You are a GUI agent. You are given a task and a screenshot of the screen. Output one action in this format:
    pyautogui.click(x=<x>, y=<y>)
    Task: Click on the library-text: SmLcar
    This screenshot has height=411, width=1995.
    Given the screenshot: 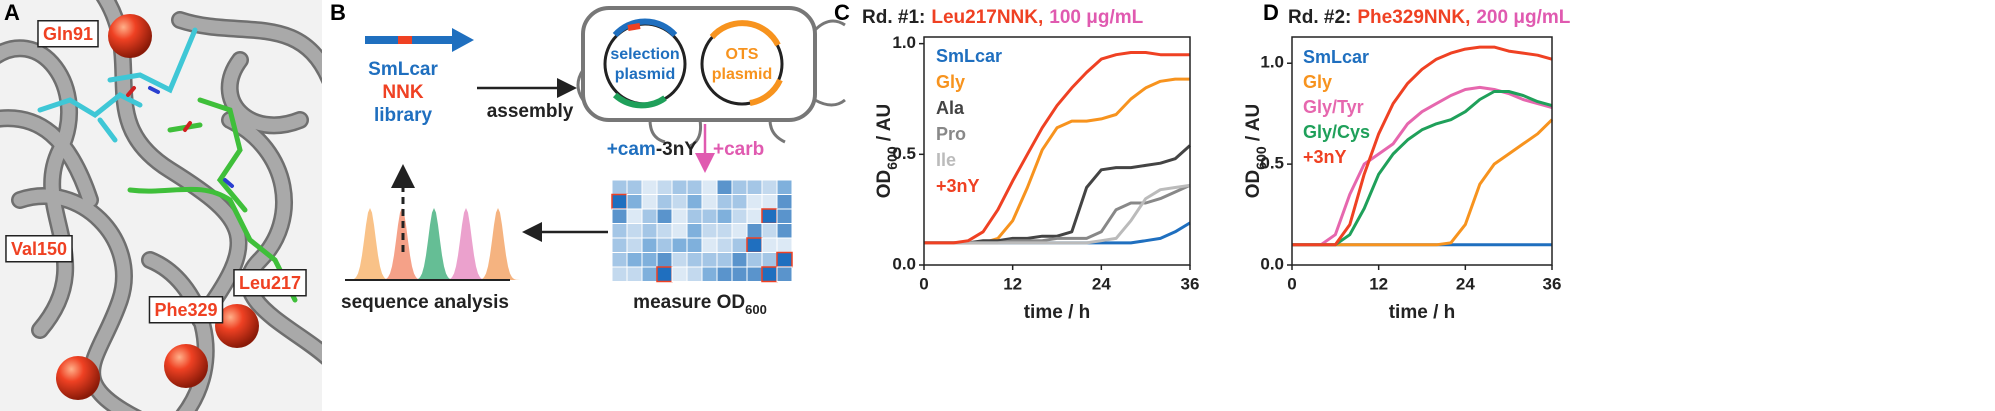 What is the action you would take?
    pyautogui.click(x=403, y=69)
    